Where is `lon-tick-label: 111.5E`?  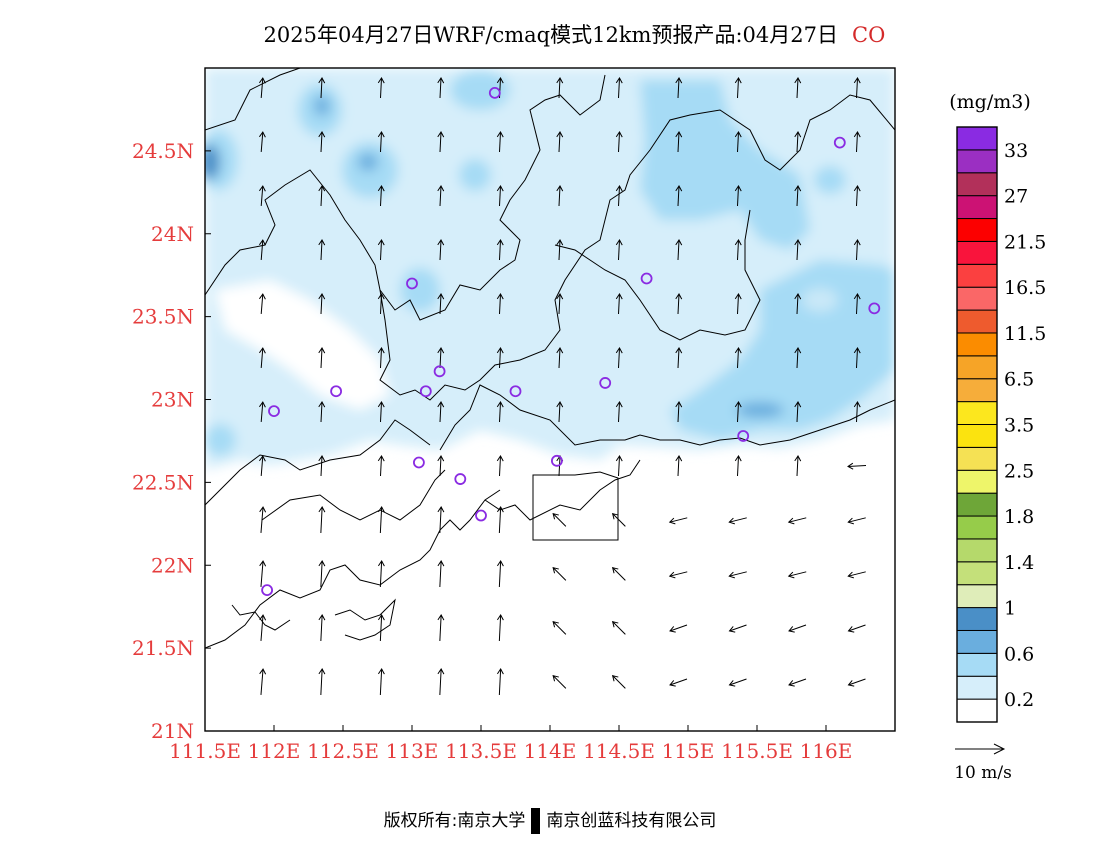 lon-tick-label: 111.5E is located at coordinates (205, 751).